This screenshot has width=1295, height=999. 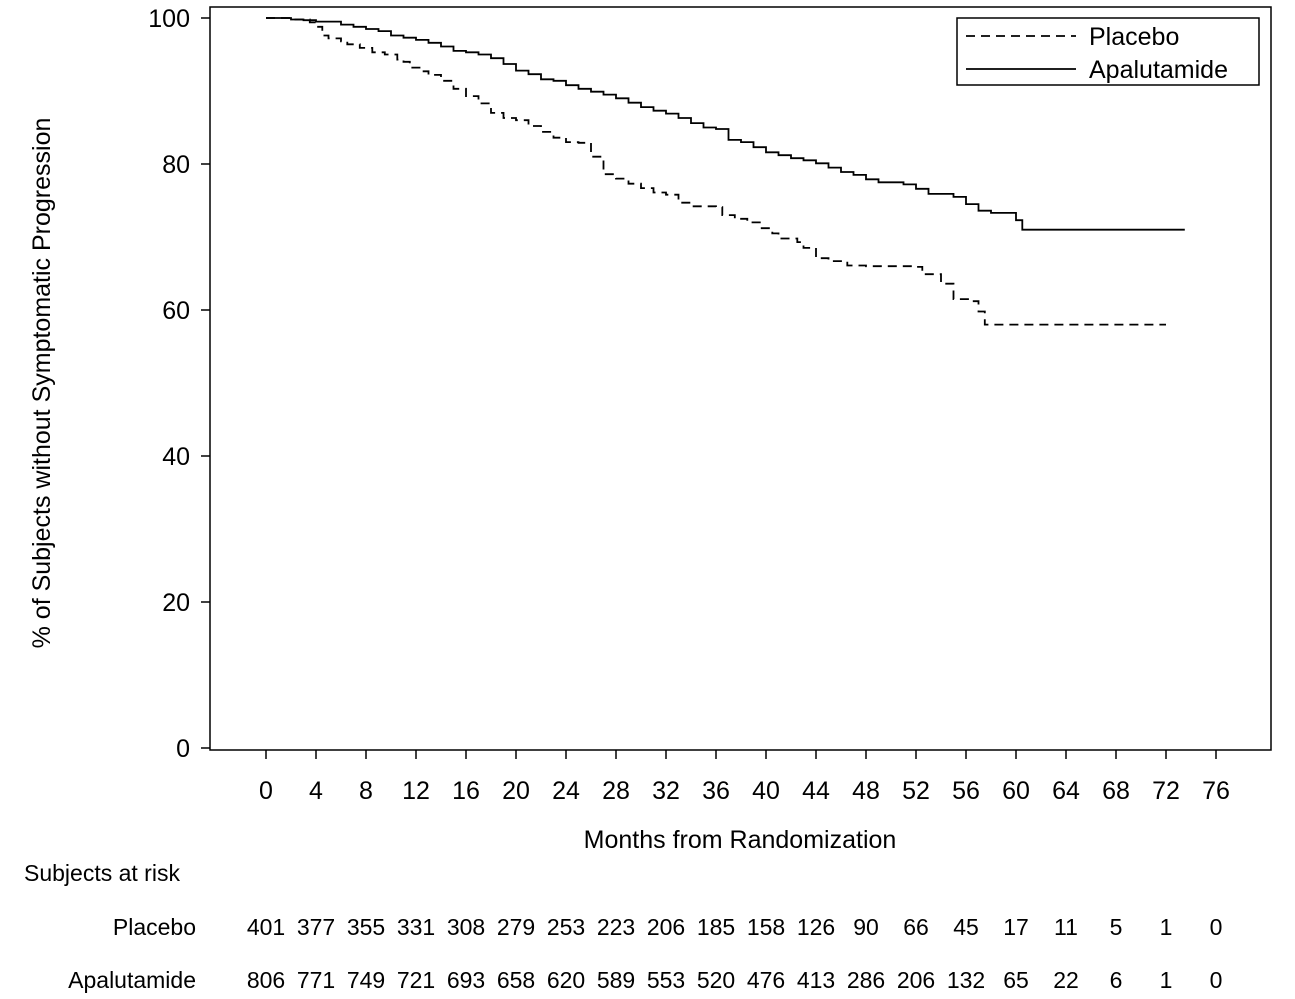 I want to click on x-tick-label: 24, so click(x=566, y=791).